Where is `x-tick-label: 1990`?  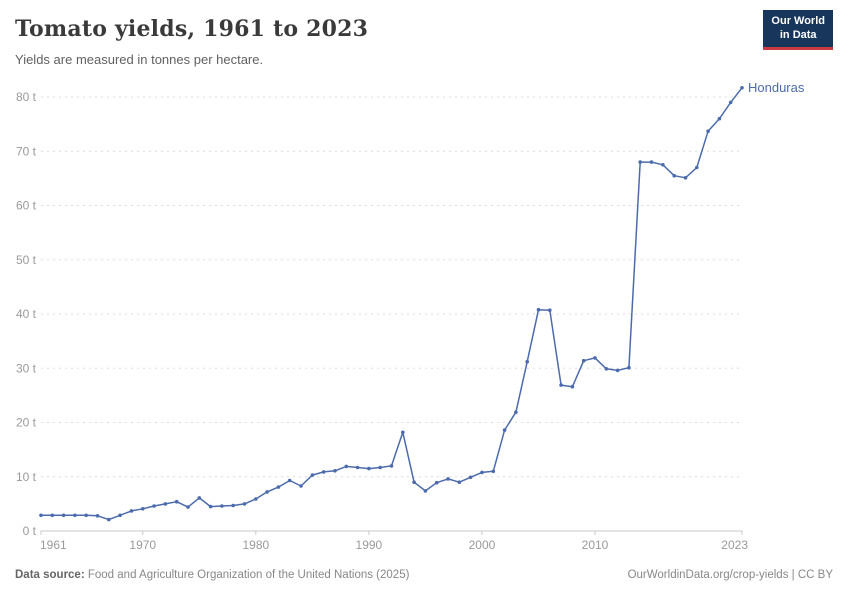 x-tick-label: 1990 is located at coordinates (369, 545).